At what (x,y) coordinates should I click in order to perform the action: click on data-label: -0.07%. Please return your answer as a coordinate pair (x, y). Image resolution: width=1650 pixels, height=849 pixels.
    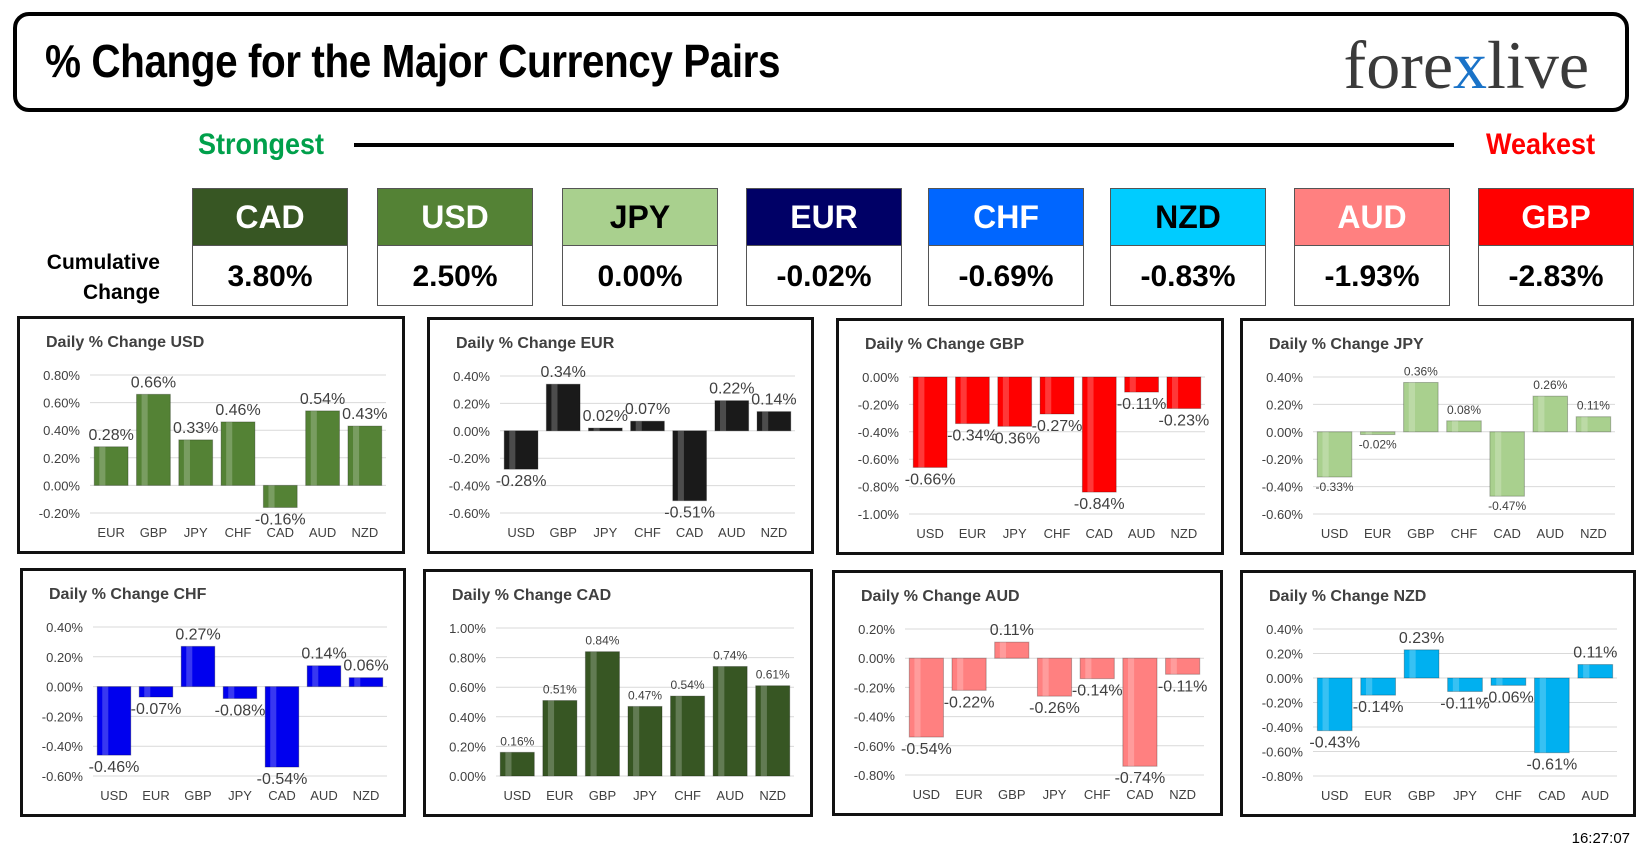
    Looking at the image, I should click on (156, 709).